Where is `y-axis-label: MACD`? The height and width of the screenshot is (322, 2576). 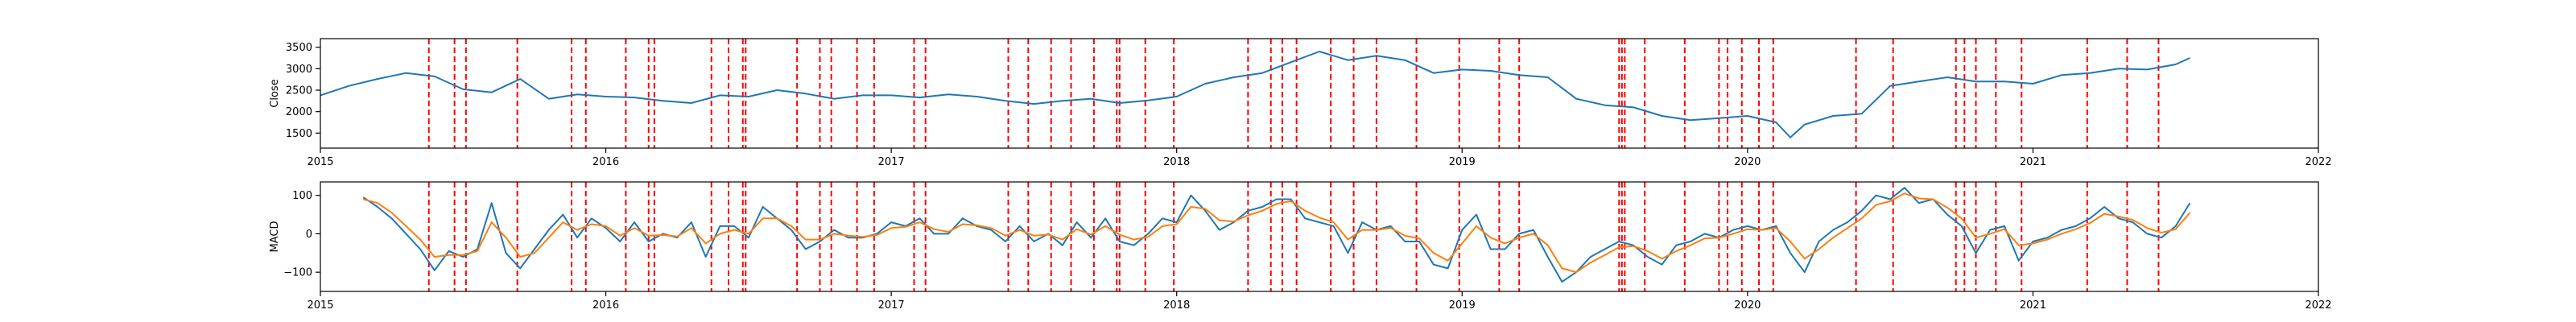 y-axis-label: MACD is located at coordinates (275, 237).